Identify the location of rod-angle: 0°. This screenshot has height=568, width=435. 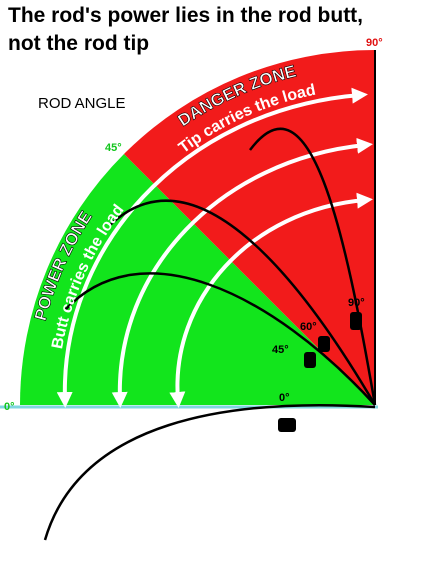
(284, 398).